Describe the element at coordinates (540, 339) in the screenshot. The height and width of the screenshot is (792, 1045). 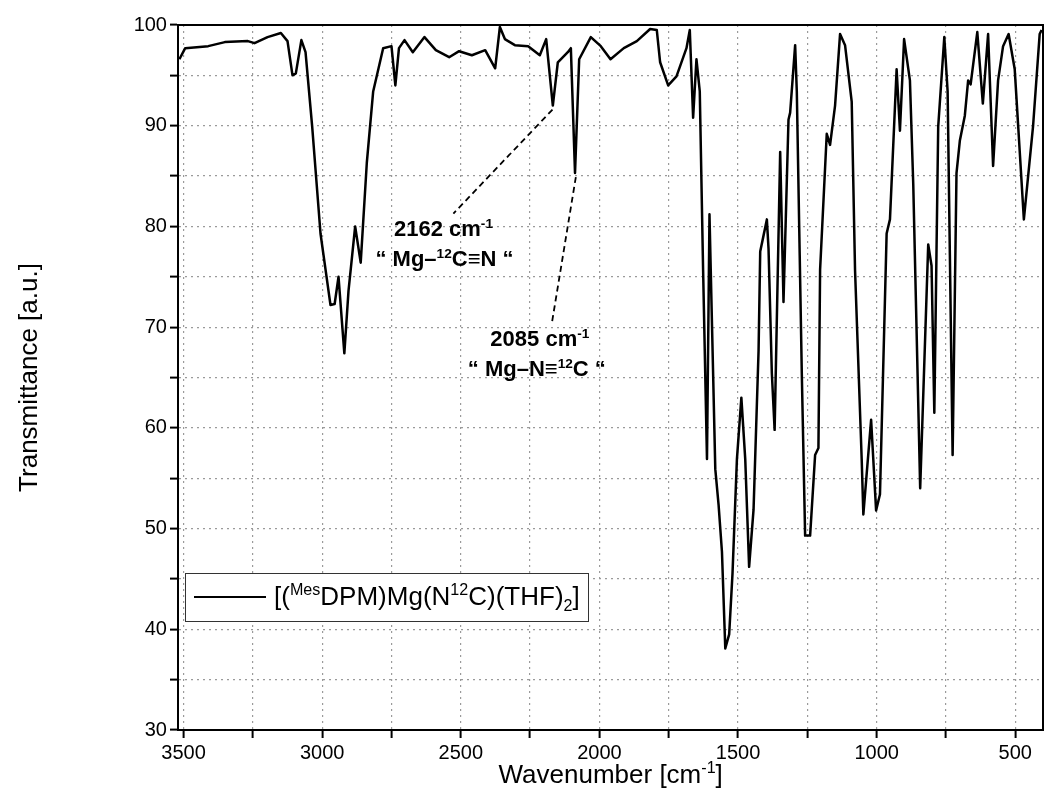
I see `annotation: 2085 cm$^{-1}$` at that location.